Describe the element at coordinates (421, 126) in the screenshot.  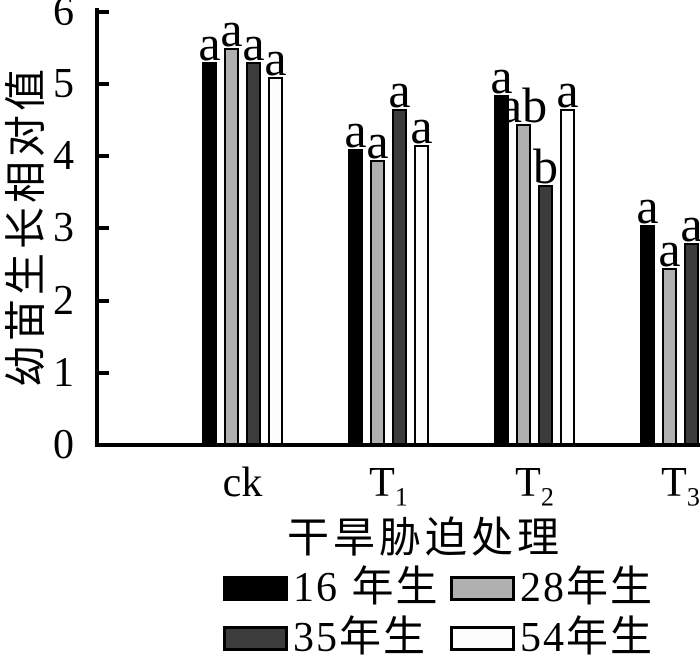
I see `bar-sig-label-s3-c1: a` at that location.